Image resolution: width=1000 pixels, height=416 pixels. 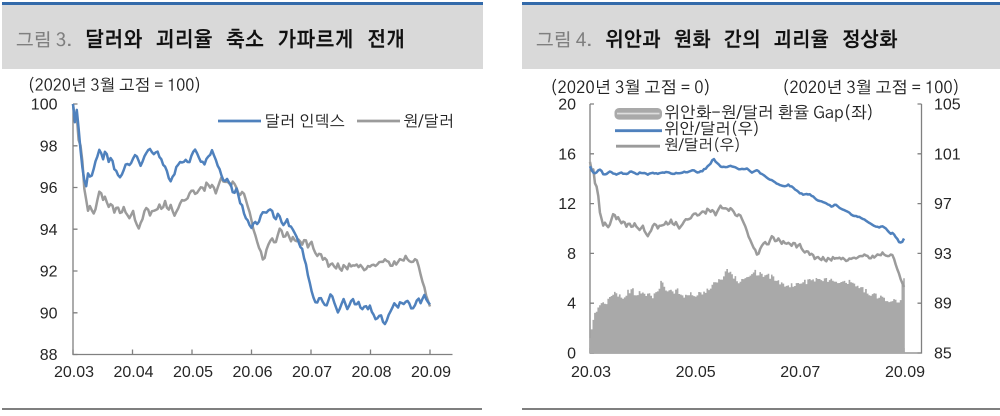 What do you see at coordinates (947, 105) in the screenshot?
I see `svg-text: 105` at bounding box center [947, 105].